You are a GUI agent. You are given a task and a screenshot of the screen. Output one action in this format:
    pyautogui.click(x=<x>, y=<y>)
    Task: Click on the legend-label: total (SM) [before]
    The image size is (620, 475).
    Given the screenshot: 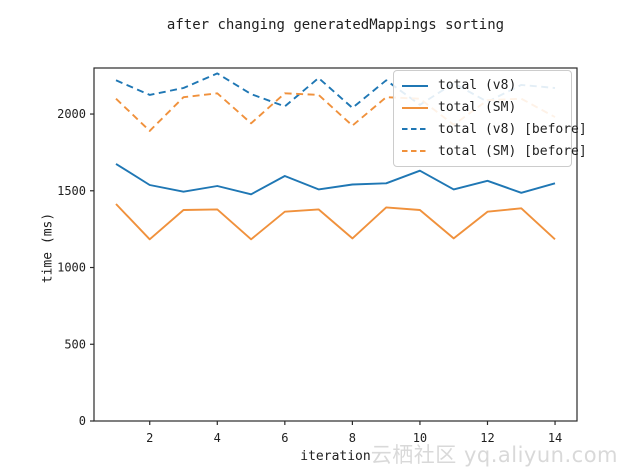 What is the action you would take?
    pyautogui.click(x=512, y=151)
    